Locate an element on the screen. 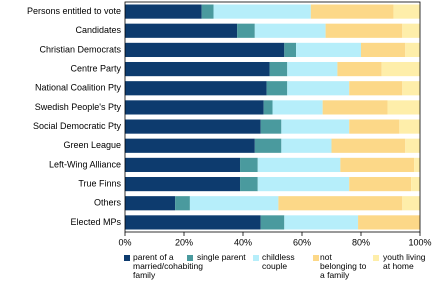 The width and height of the screenshot is (436, 287). legend-label: single parent is located at coordinates (221, 257).